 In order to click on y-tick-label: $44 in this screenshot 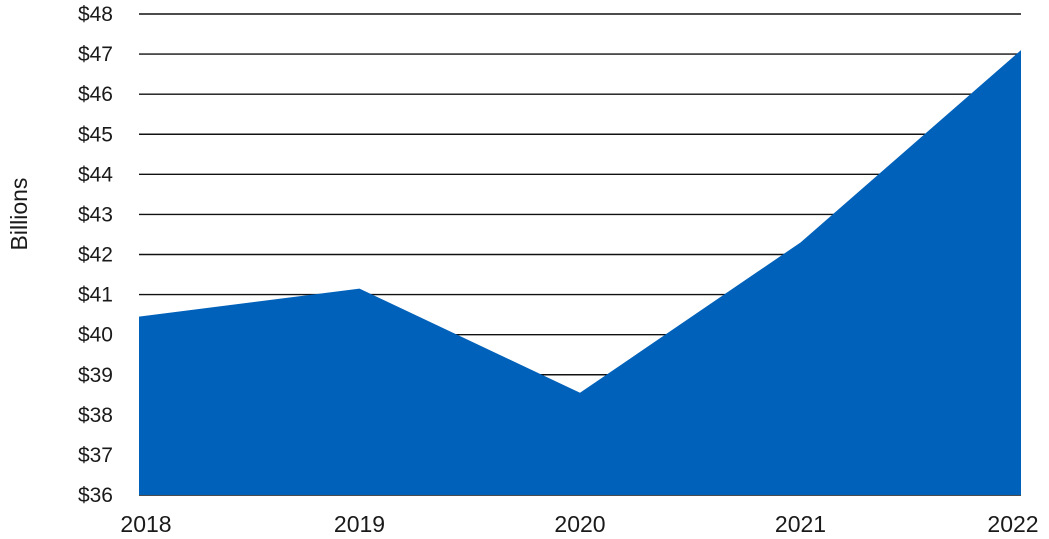, I will do `click(95, 174)`.